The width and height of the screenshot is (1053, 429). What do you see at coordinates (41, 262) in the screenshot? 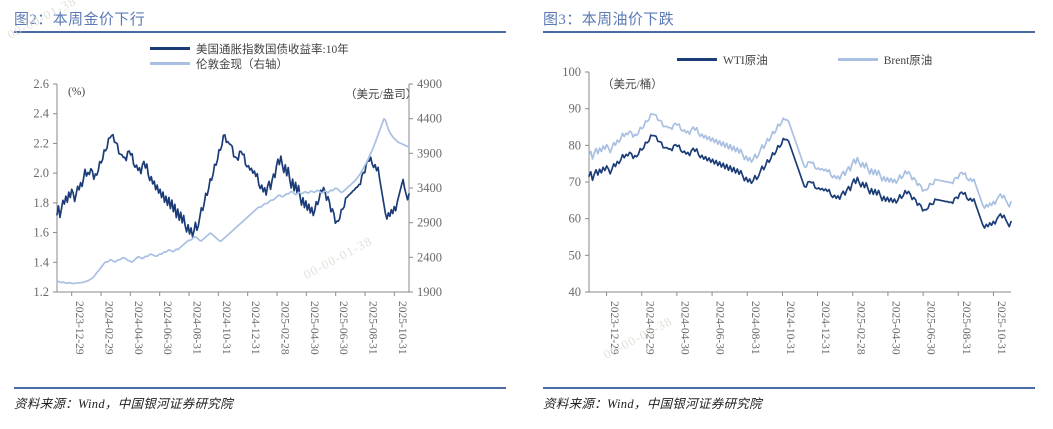
I see `svg-text: 1.4` at bounding box center [41, 262].